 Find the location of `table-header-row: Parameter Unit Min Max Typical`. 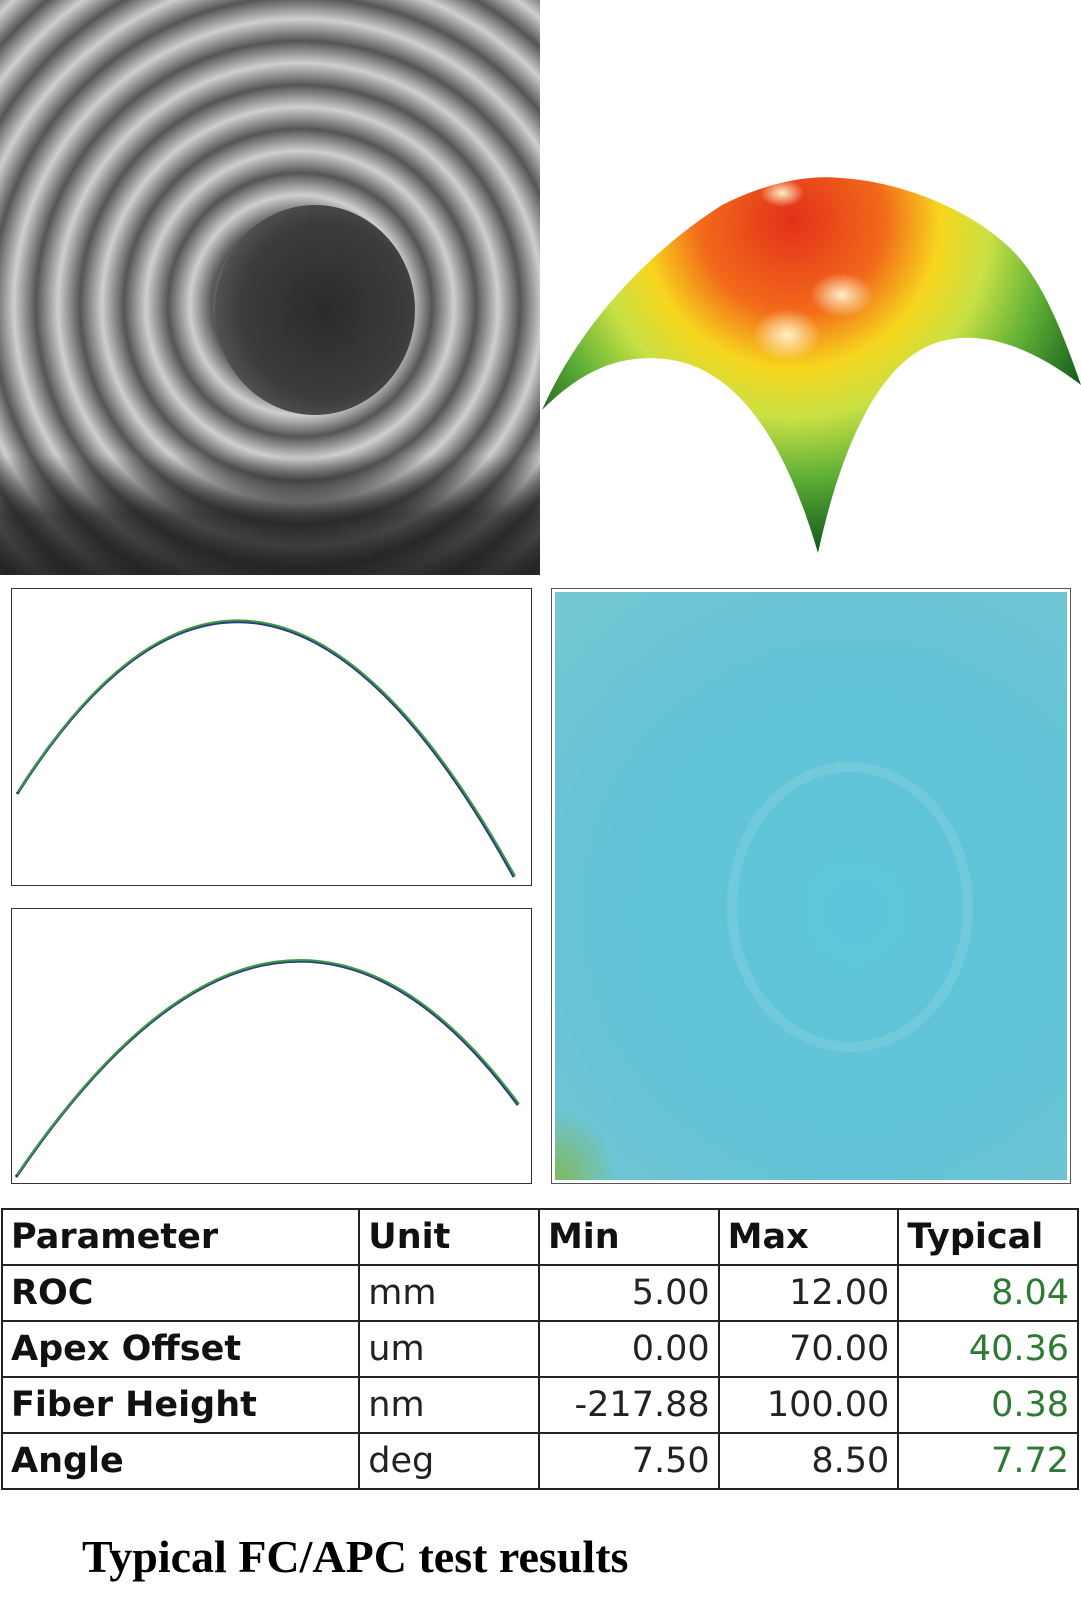

table-header-row: Parameter Unit Min Max Typical is located at coordinates (539, 1237).